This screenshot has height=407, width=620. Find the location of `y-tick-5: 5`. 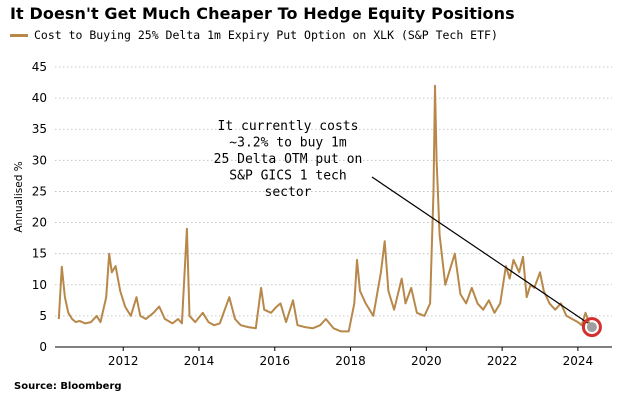

y-tick-5: 5 is located at coordinates (43, 316).